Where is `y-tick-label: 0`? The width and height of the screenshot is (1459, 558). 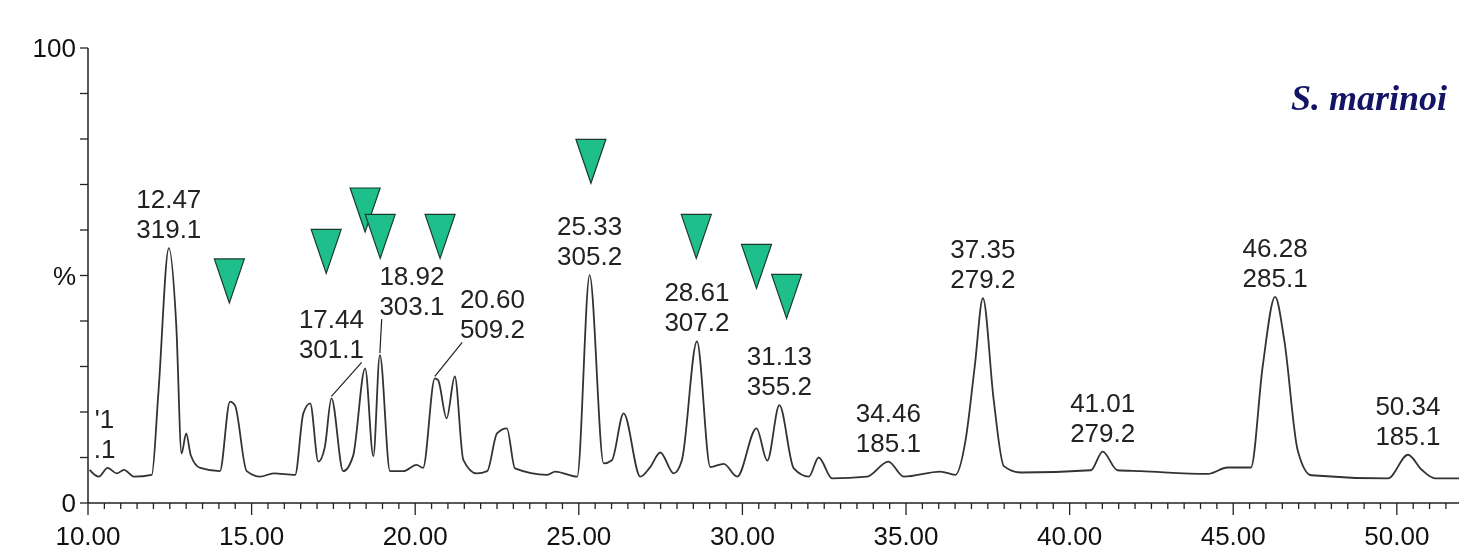 y-tick-label: 0 is located at coordinates (68, 503).